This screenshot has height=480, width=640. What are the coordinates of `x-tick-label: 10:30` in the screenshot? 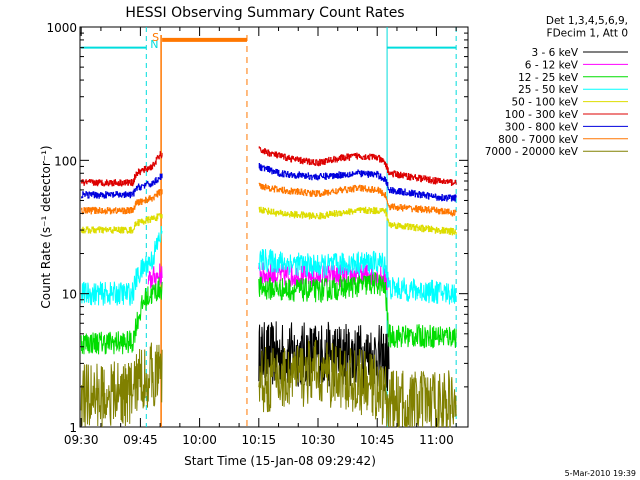 It's located at (318, 440).